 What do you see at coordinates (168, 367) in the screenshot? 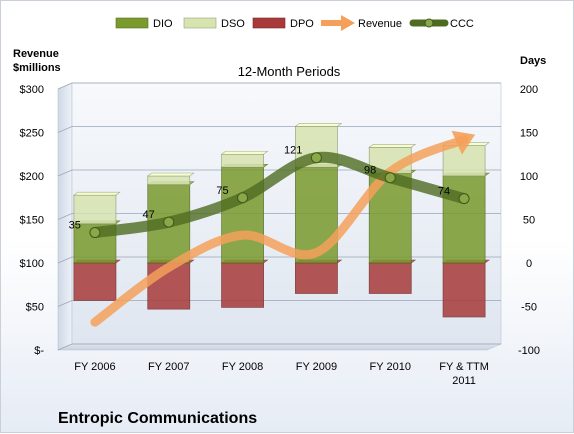
I see `category-label: FY 2007` at bounding box center [168, 367].